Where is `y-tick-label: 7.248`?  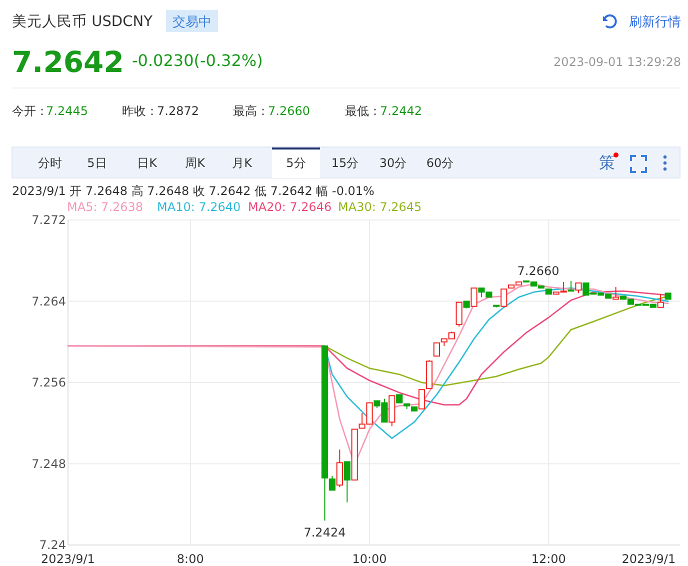 y-tick-label: 7.248 is located at coordinates (49, 463).